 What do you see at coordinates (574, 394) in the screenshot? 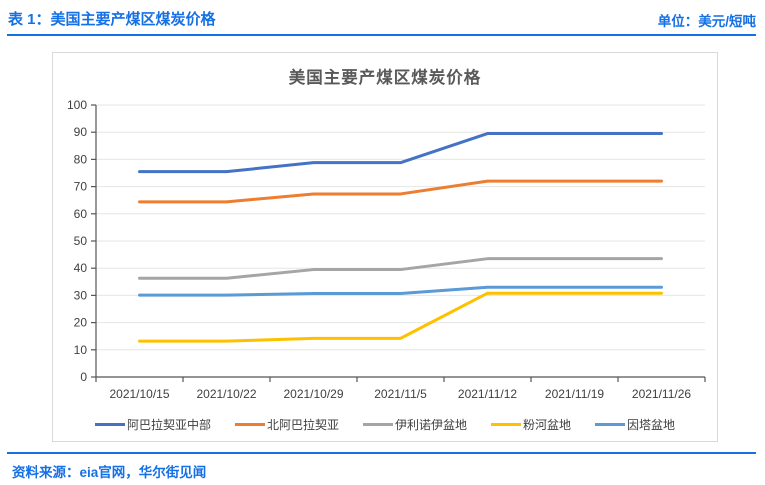
I see `x-tick-label: 2021/11/19` at bounding box center [574, 394].